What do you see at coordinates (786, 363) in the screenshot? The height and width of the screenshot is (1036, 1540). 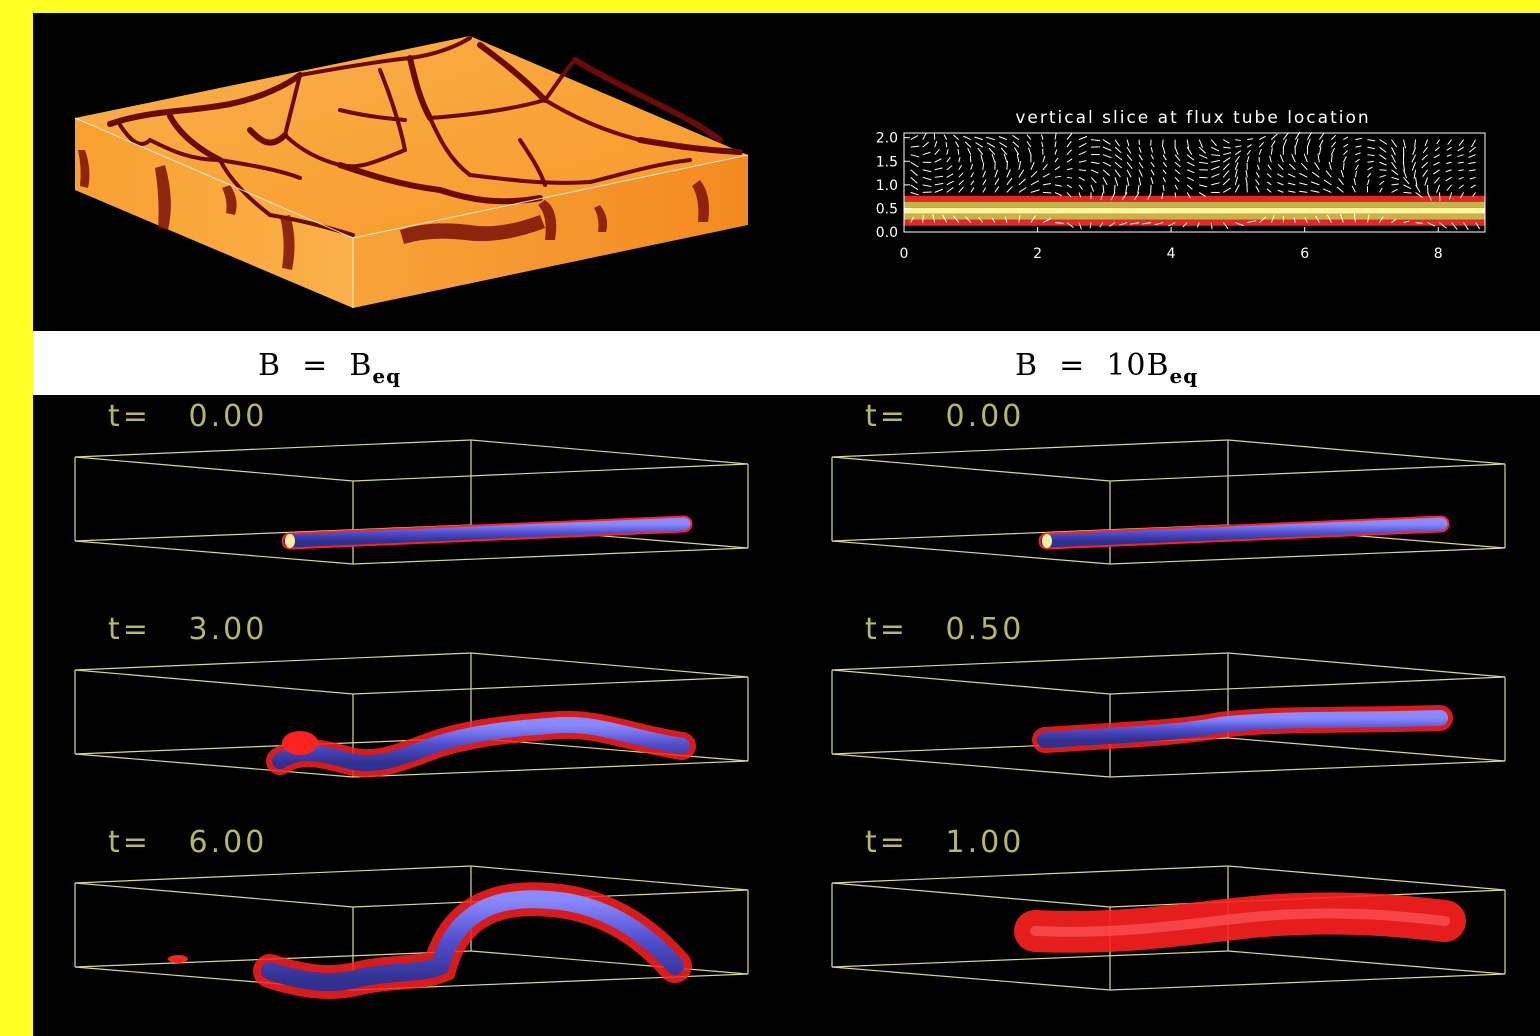 I see `case-label-band` at bounding box center [786, 363].